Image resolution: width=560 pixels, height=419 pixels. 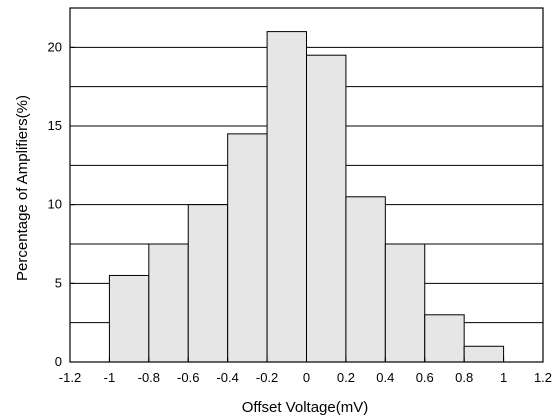 What do you see at coordinates (543, 377) in the screenshot?
I see `x-tick-label: 1.2` at bounding box center [543, 377].